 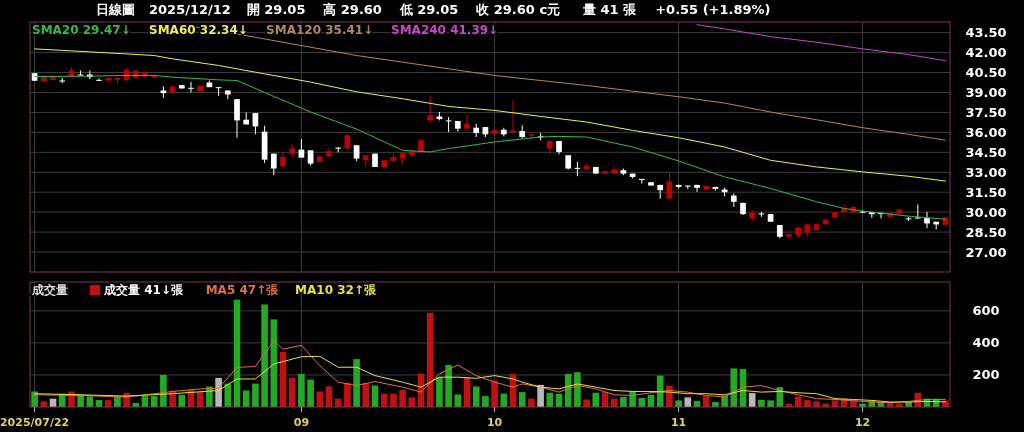 What do you see at coordinates (986, 252) in the screenshot?
I see `y-tick-label: 27.00` at bounding box center [986, 252].